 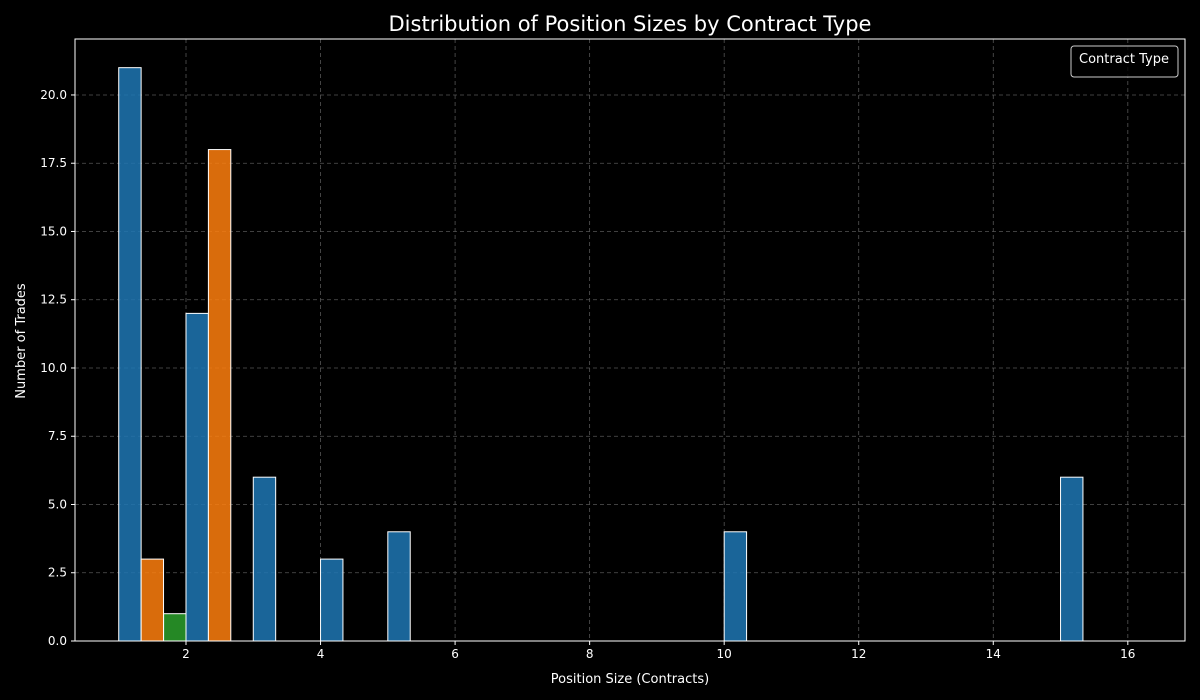 I want to click on y-tick-label: 10.0, so click(x=53, y=368).